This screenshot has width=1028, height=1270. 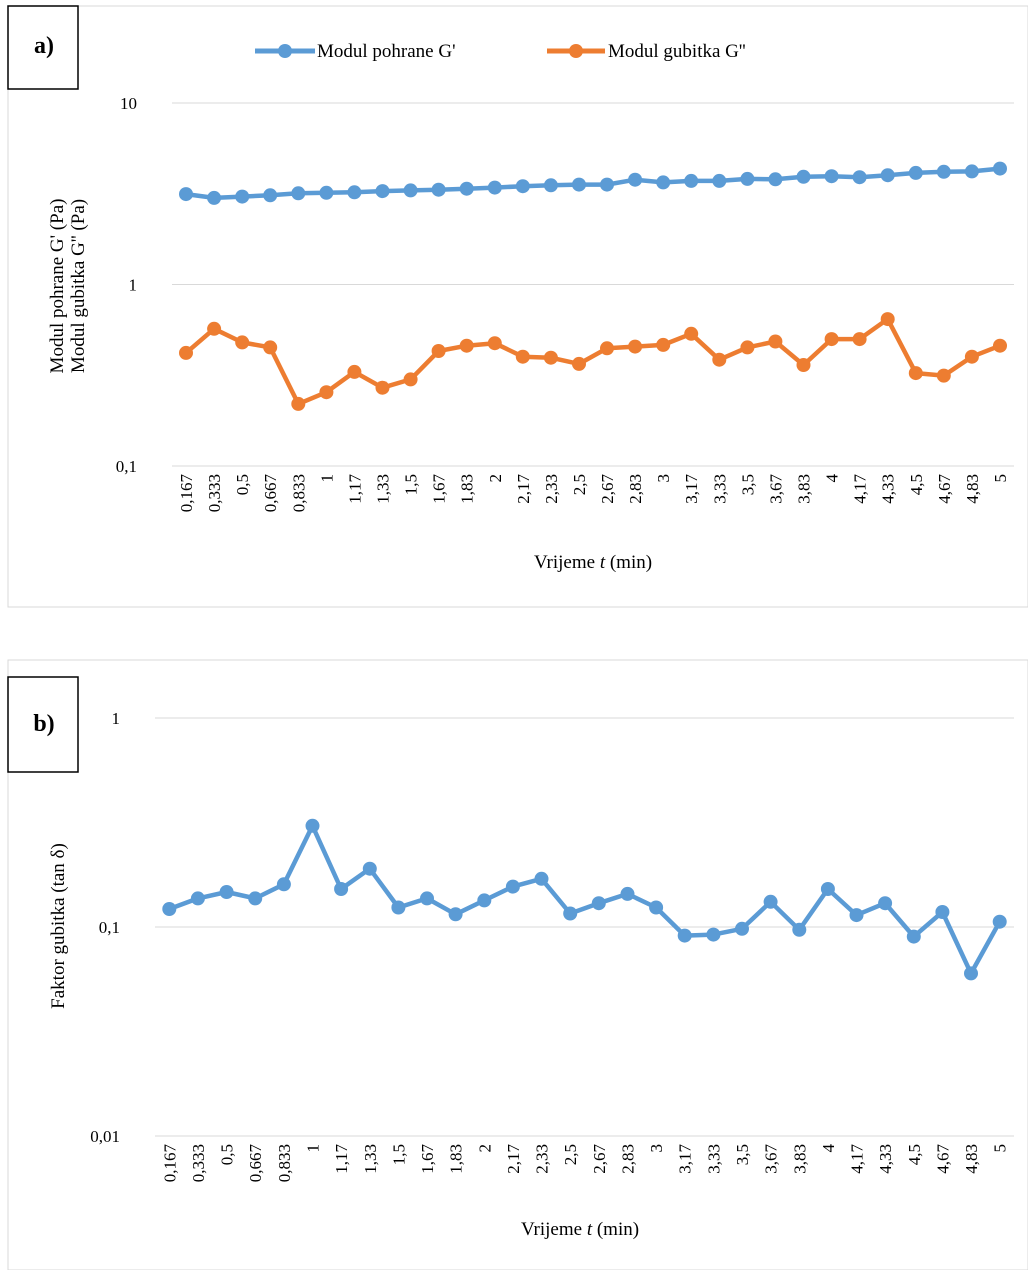 What do you see at coordinates (719, 489) in the screenshot?
I see `panel-a-x-tick-label: 3,33` at bounding box center [719, 489].